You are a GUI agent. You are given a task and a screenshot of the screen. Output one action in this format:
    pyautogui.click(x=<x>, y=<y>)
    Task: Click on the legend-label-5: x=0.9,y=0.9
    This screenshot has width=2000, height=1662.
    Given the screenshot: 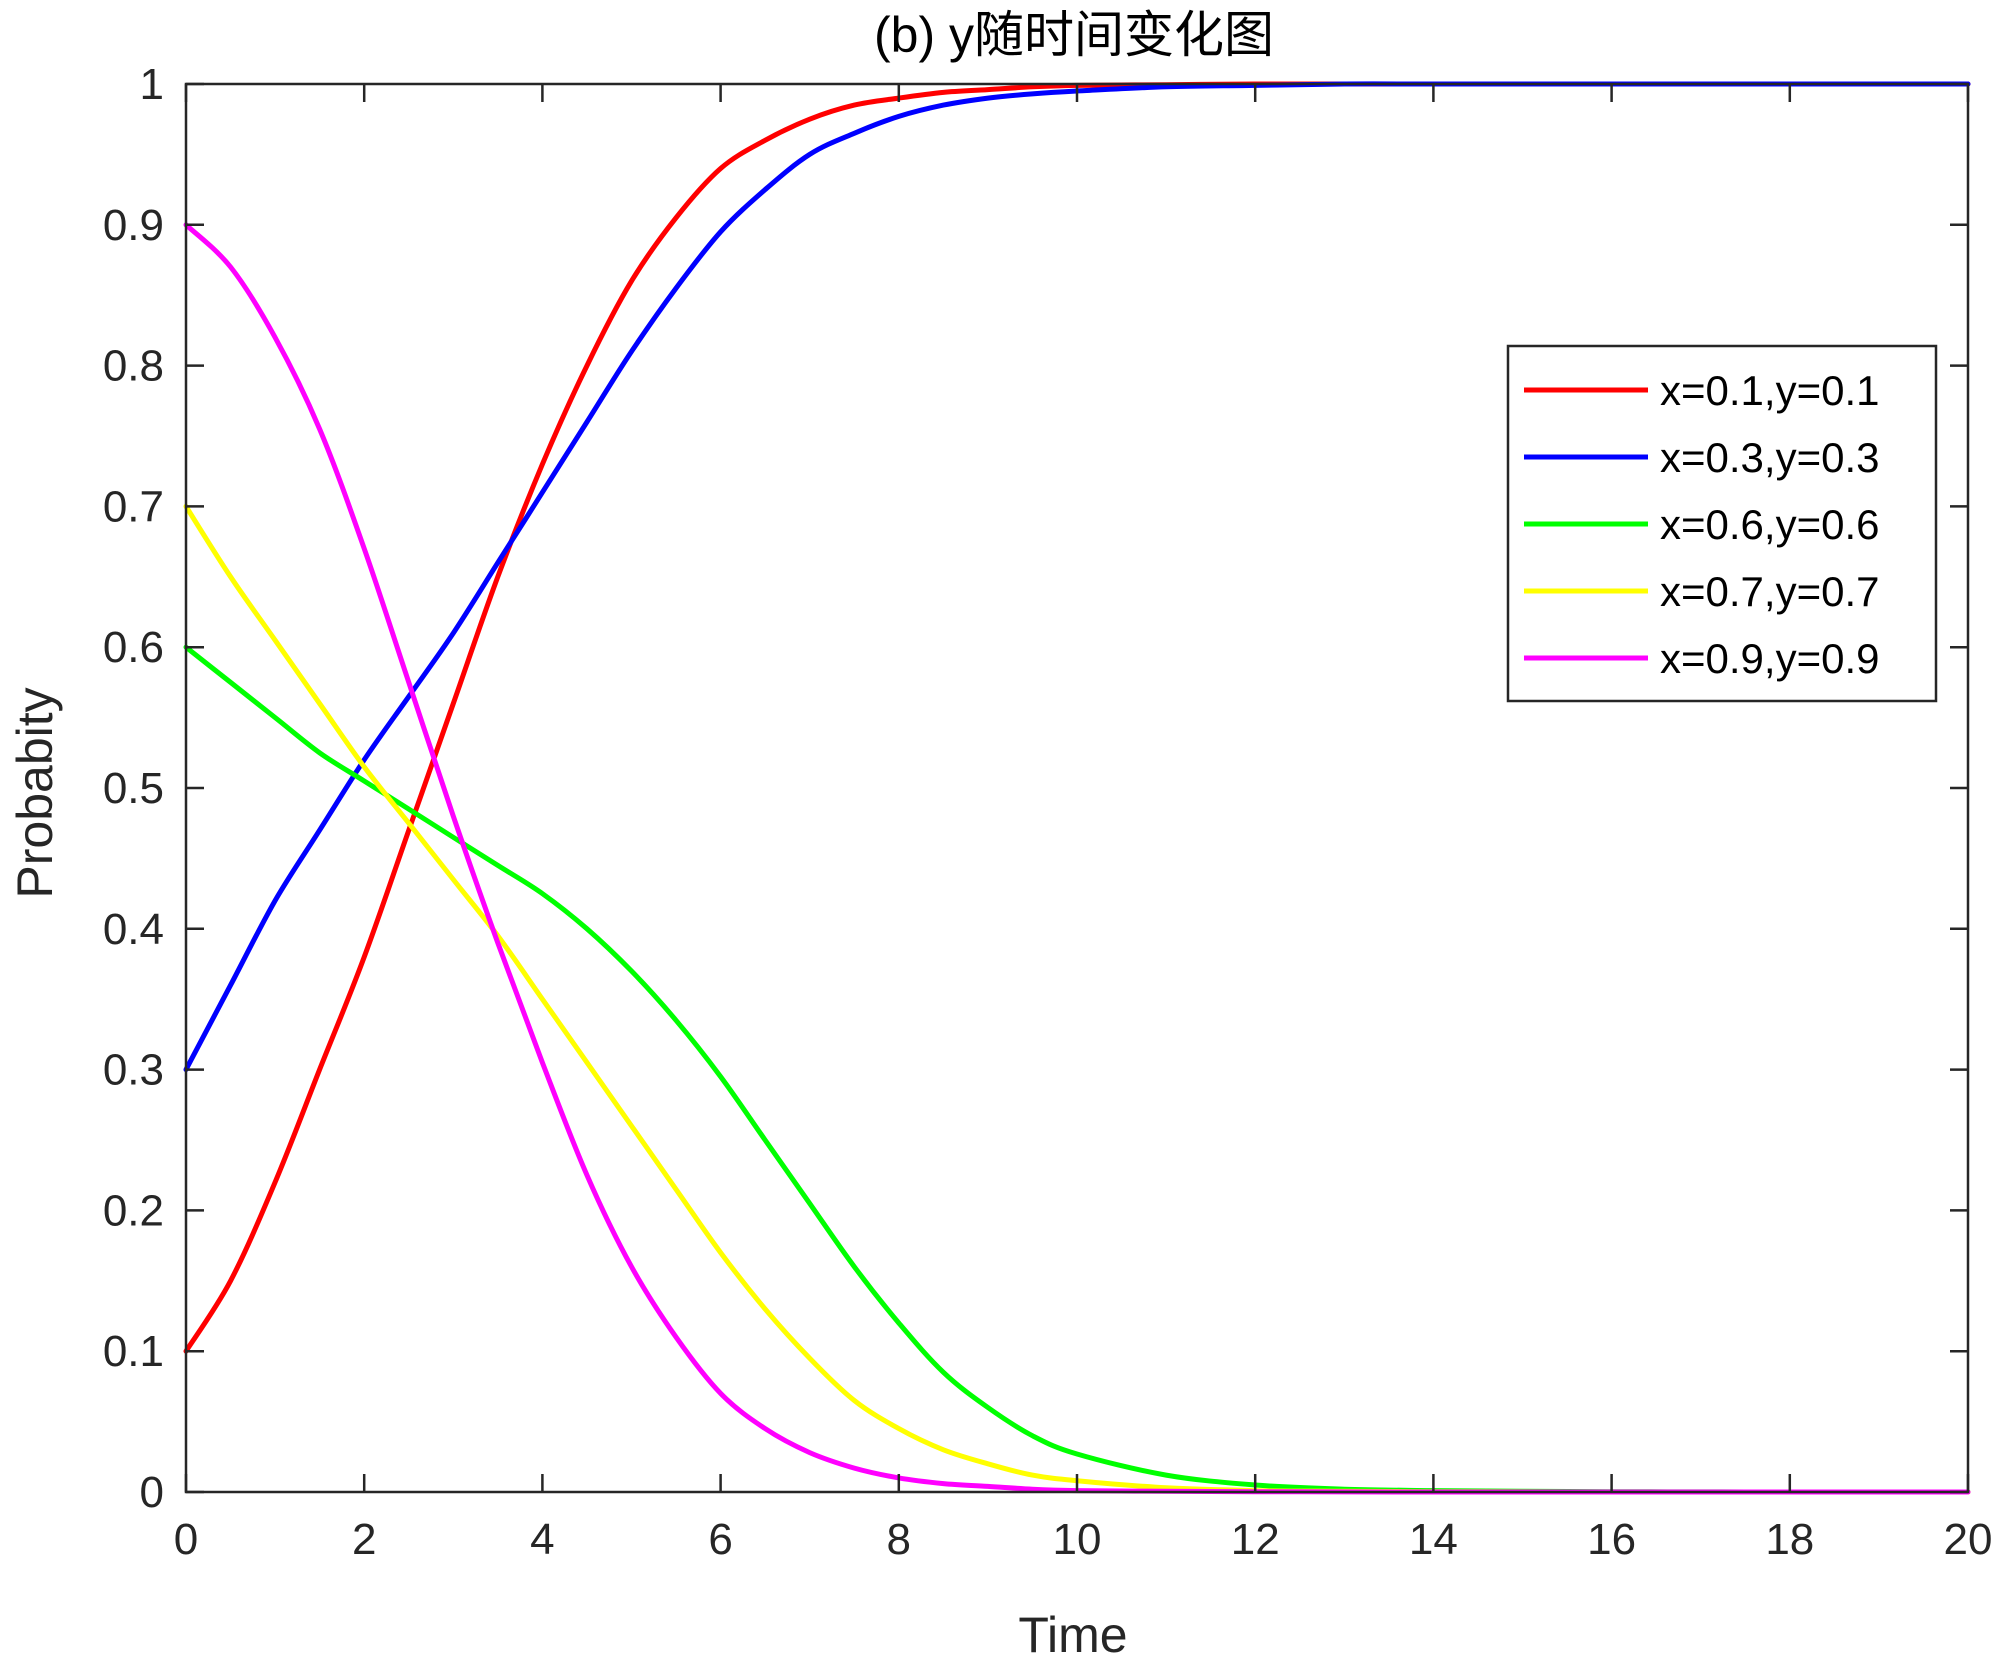 What is the action you would take?
    pyautogui.click(x=1770, y=658)
    